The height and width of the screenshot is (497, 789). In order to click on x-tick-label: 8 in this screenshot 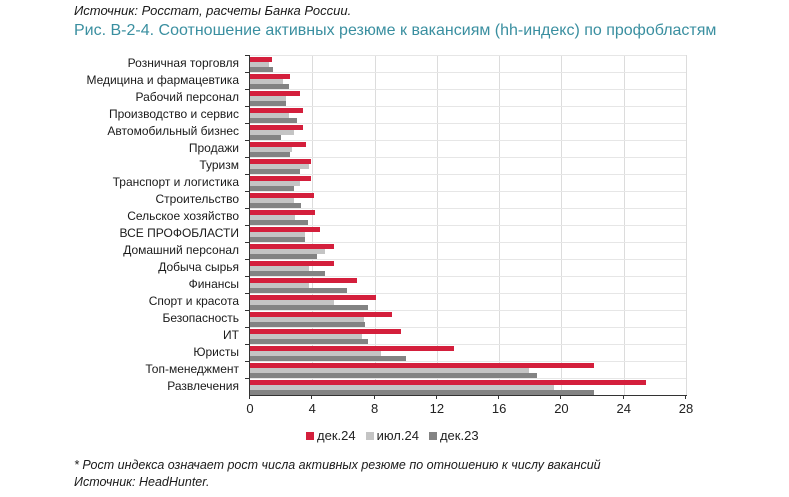, I will do `click(374, 408)`.